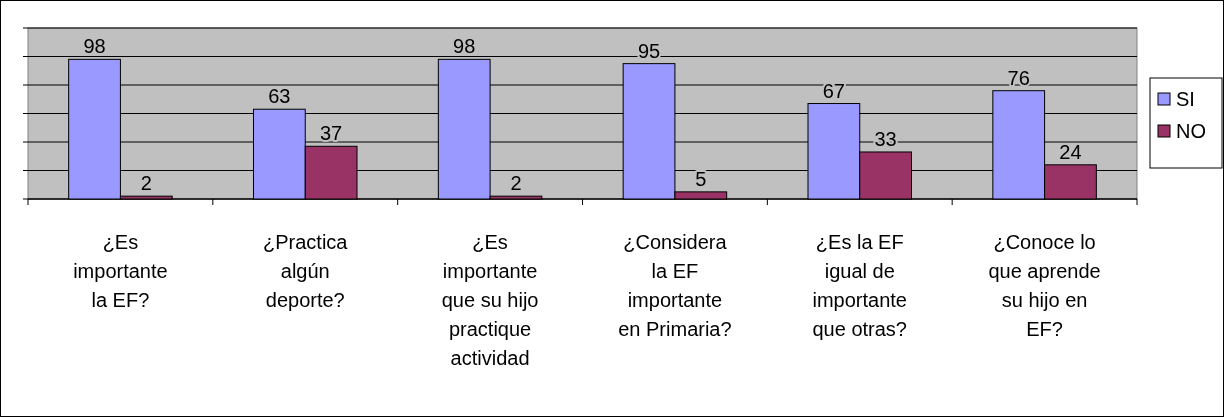 The image size is (1224, 417). What do you see at coordinates (331, 133) in the screenshot?
I see `data-label: 37` at bounding box center [331, 133].